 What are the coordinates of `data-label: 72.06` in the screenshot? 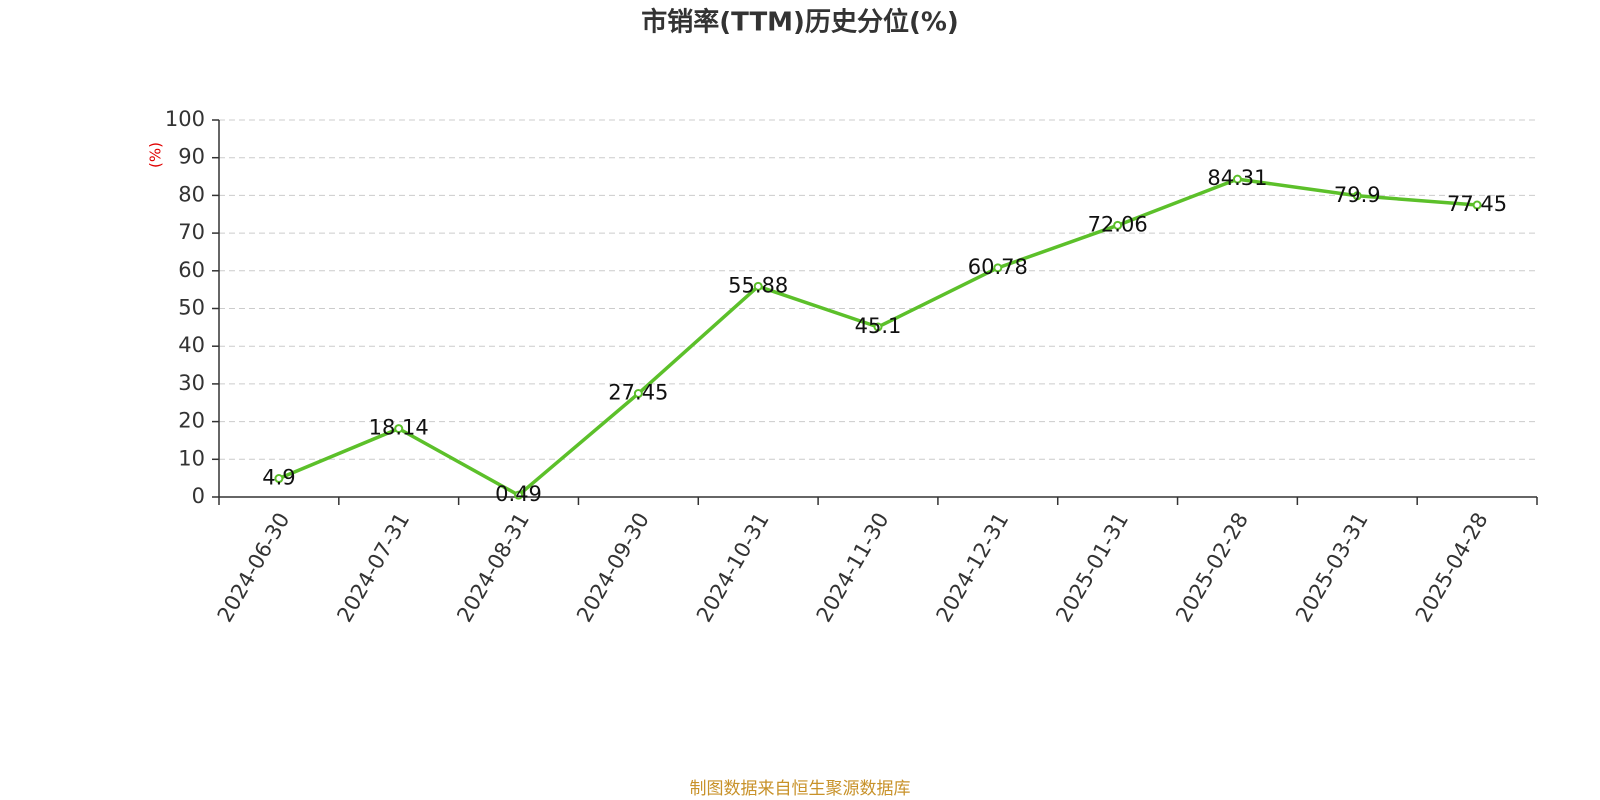 It's located at (1118, 224).